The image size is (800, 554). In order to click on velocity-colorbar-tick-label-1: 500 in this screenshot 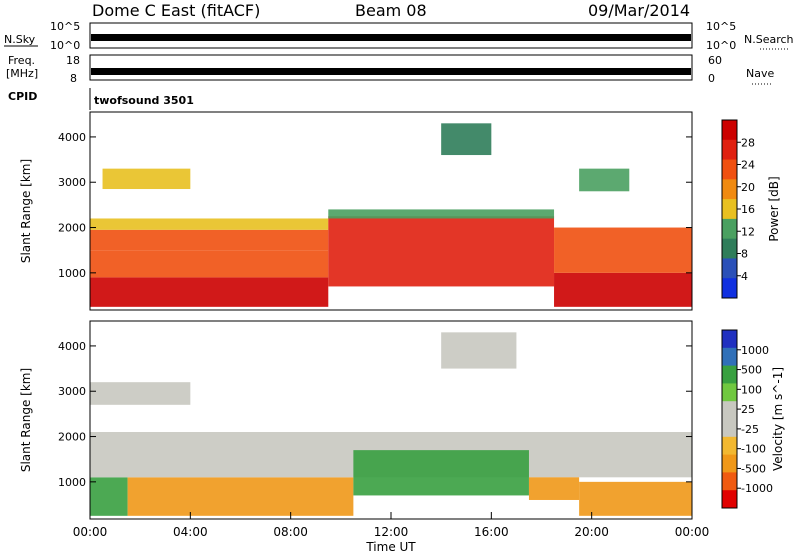, I will do `click(751, 370)`.